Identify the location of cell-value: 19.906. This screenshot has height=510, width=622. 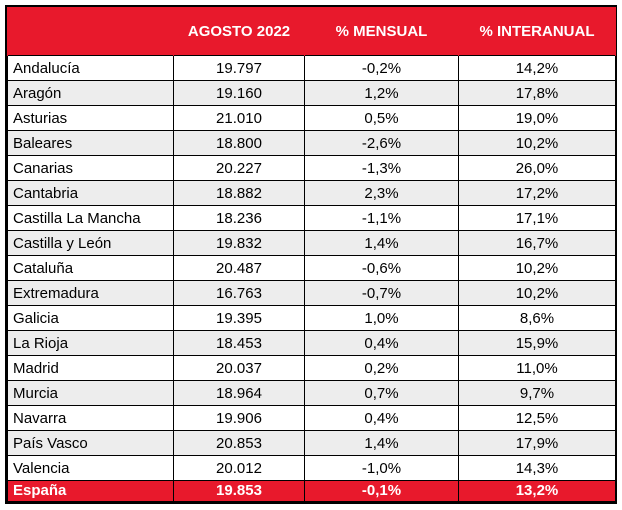
(239, 418).